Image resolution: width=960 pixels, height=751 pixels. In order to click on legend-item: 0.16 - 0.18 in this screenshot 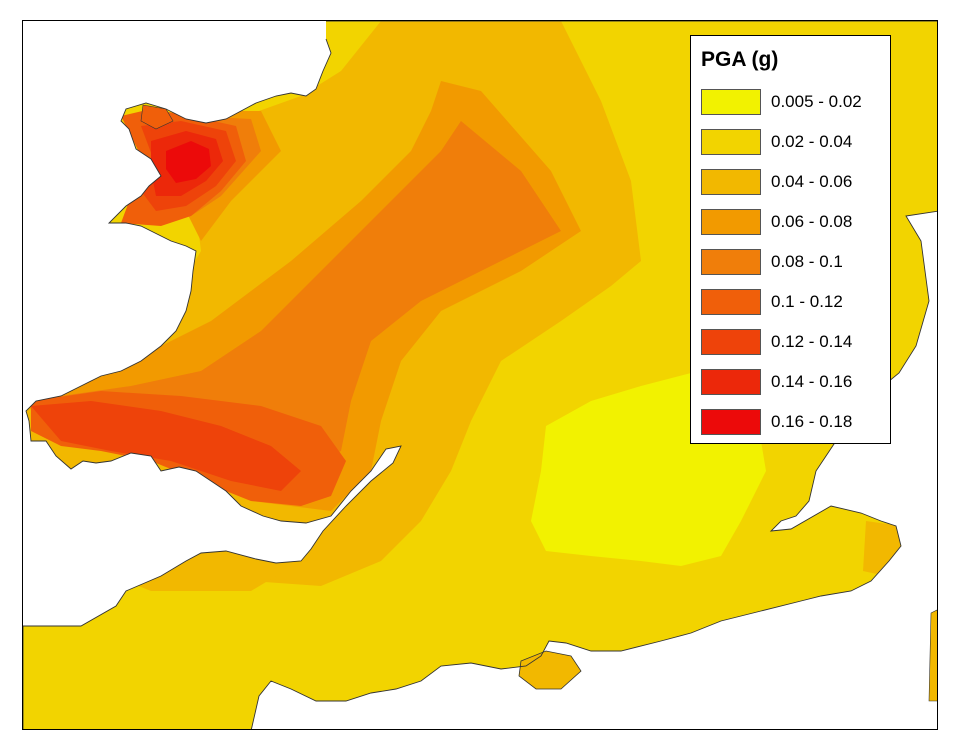, I will do `click(794, 422)`.